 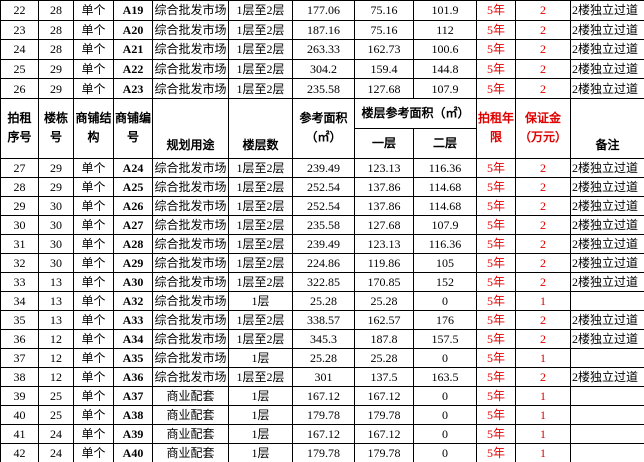 I want to click on shop-no: A24, so click(x=133, y=167).